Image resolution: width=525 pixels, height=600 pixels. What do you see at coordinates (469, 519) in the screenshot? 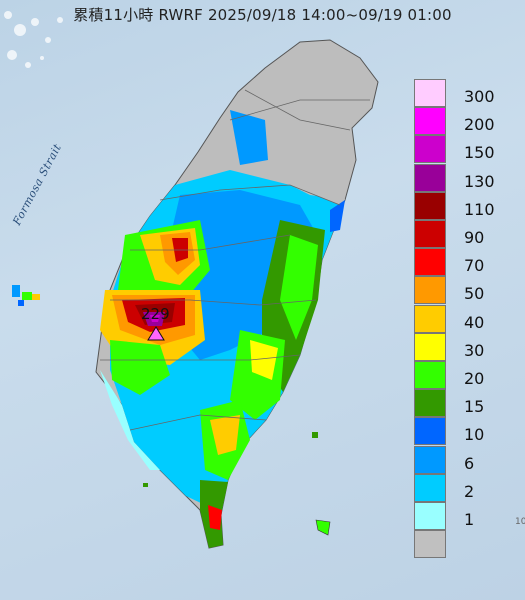
I see `legend-label: 1` at bounding box center [469, 519].